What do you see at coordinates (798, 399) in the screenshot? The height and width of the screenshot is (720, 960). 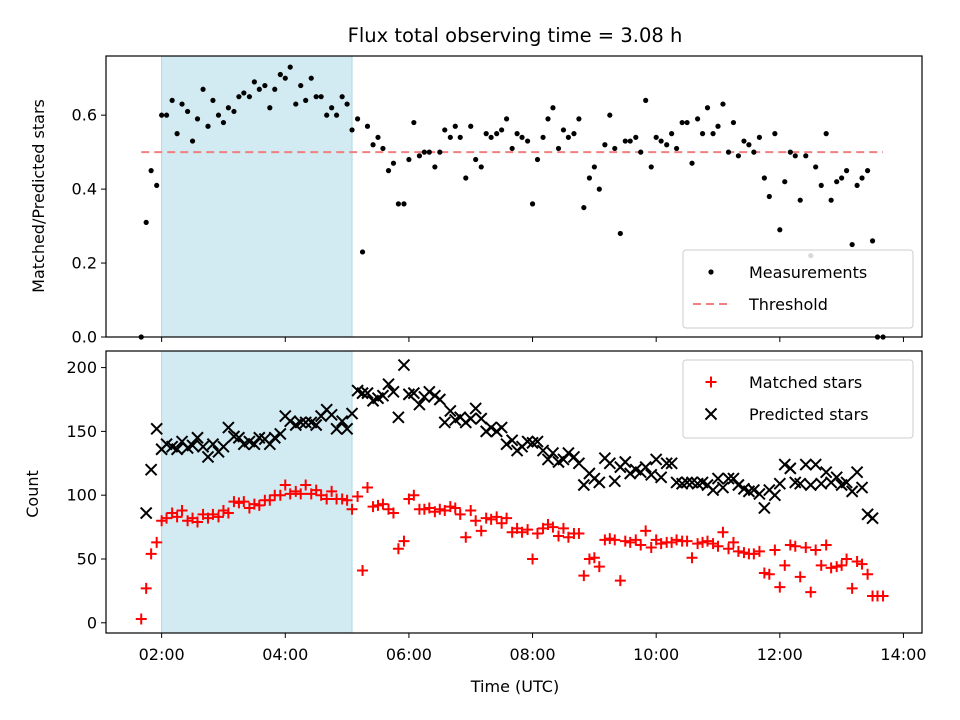 I see `legend: Matched stars Predicted stars` at bounding box center [798, 399].